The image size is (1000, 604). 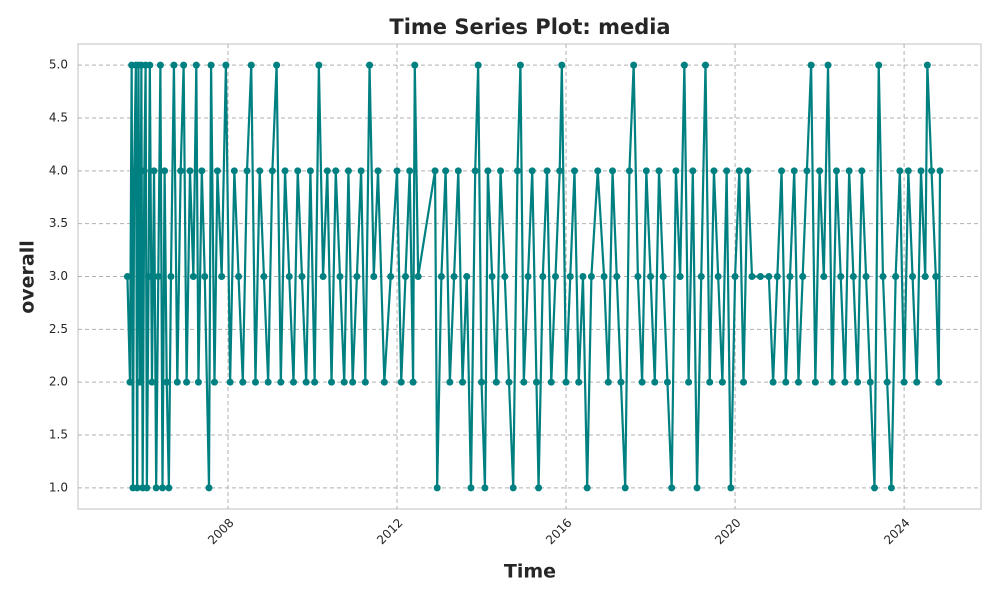 I want to click on x-tick-label: 2024, so click(x=896, y=531).